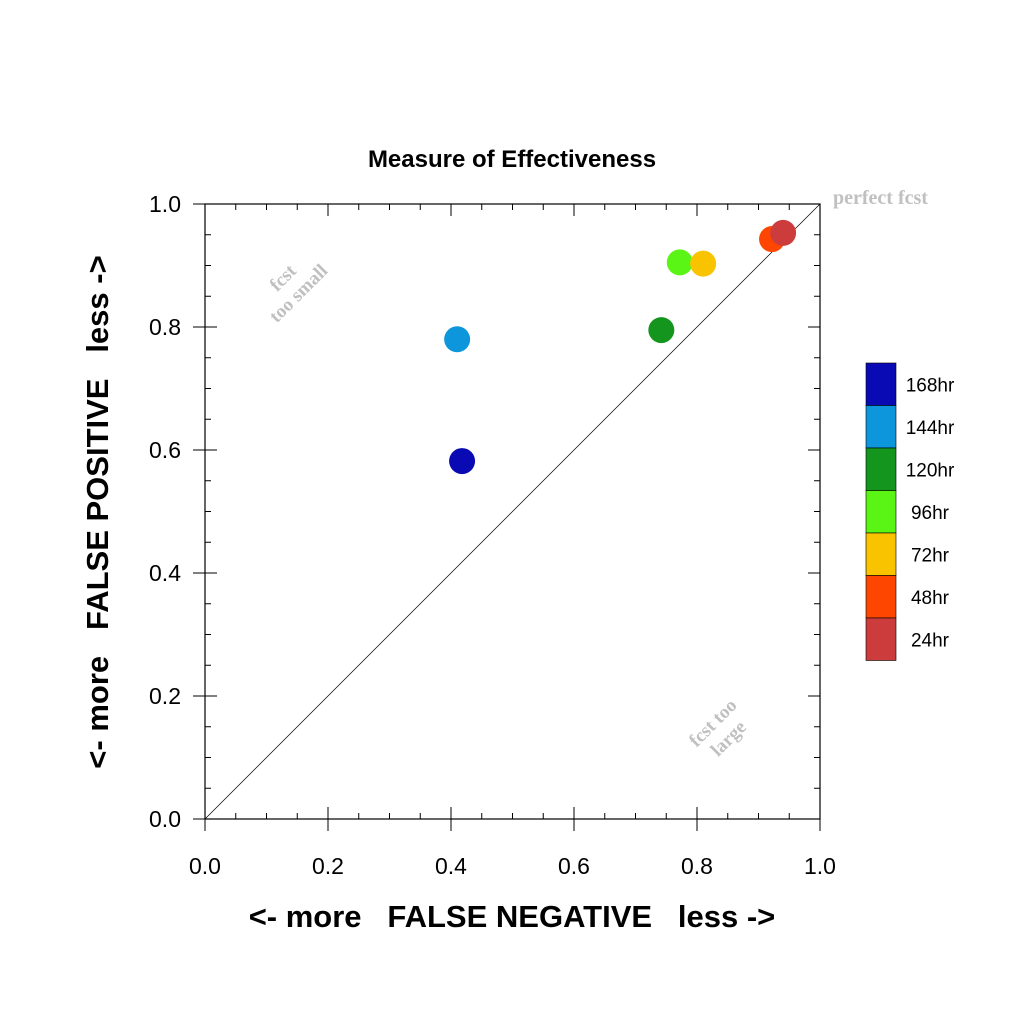 This screenshot has width=1024, height=1024. Describe the element at coordinates (97, 511) in the screenshot. I see `y-axis-label: <- more FALSE POSITIVE less ->` at that location.